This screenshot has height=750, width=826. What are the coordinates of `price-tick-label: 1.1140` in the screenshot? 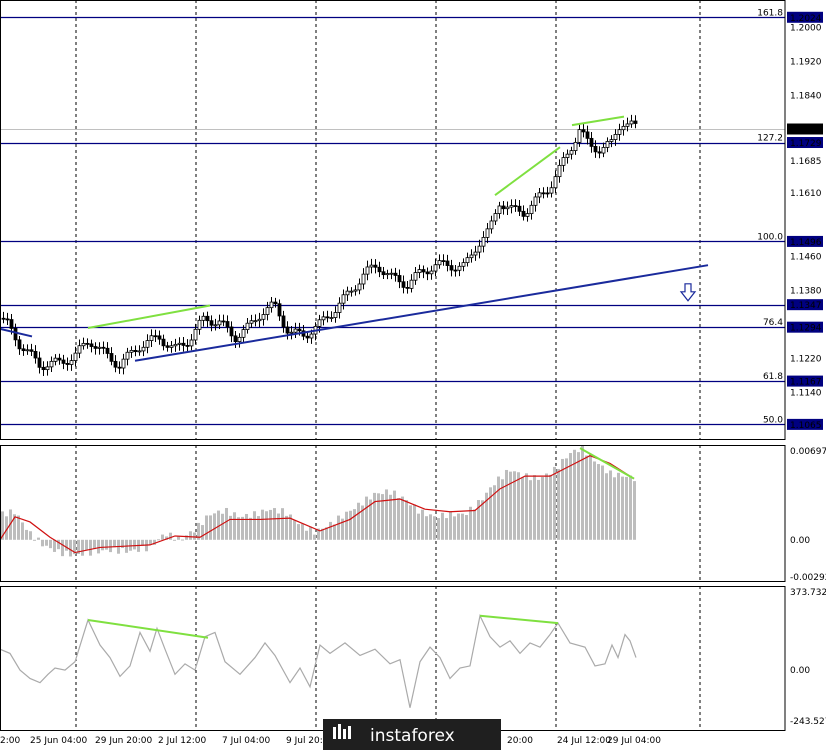 It's located at (806, 394).